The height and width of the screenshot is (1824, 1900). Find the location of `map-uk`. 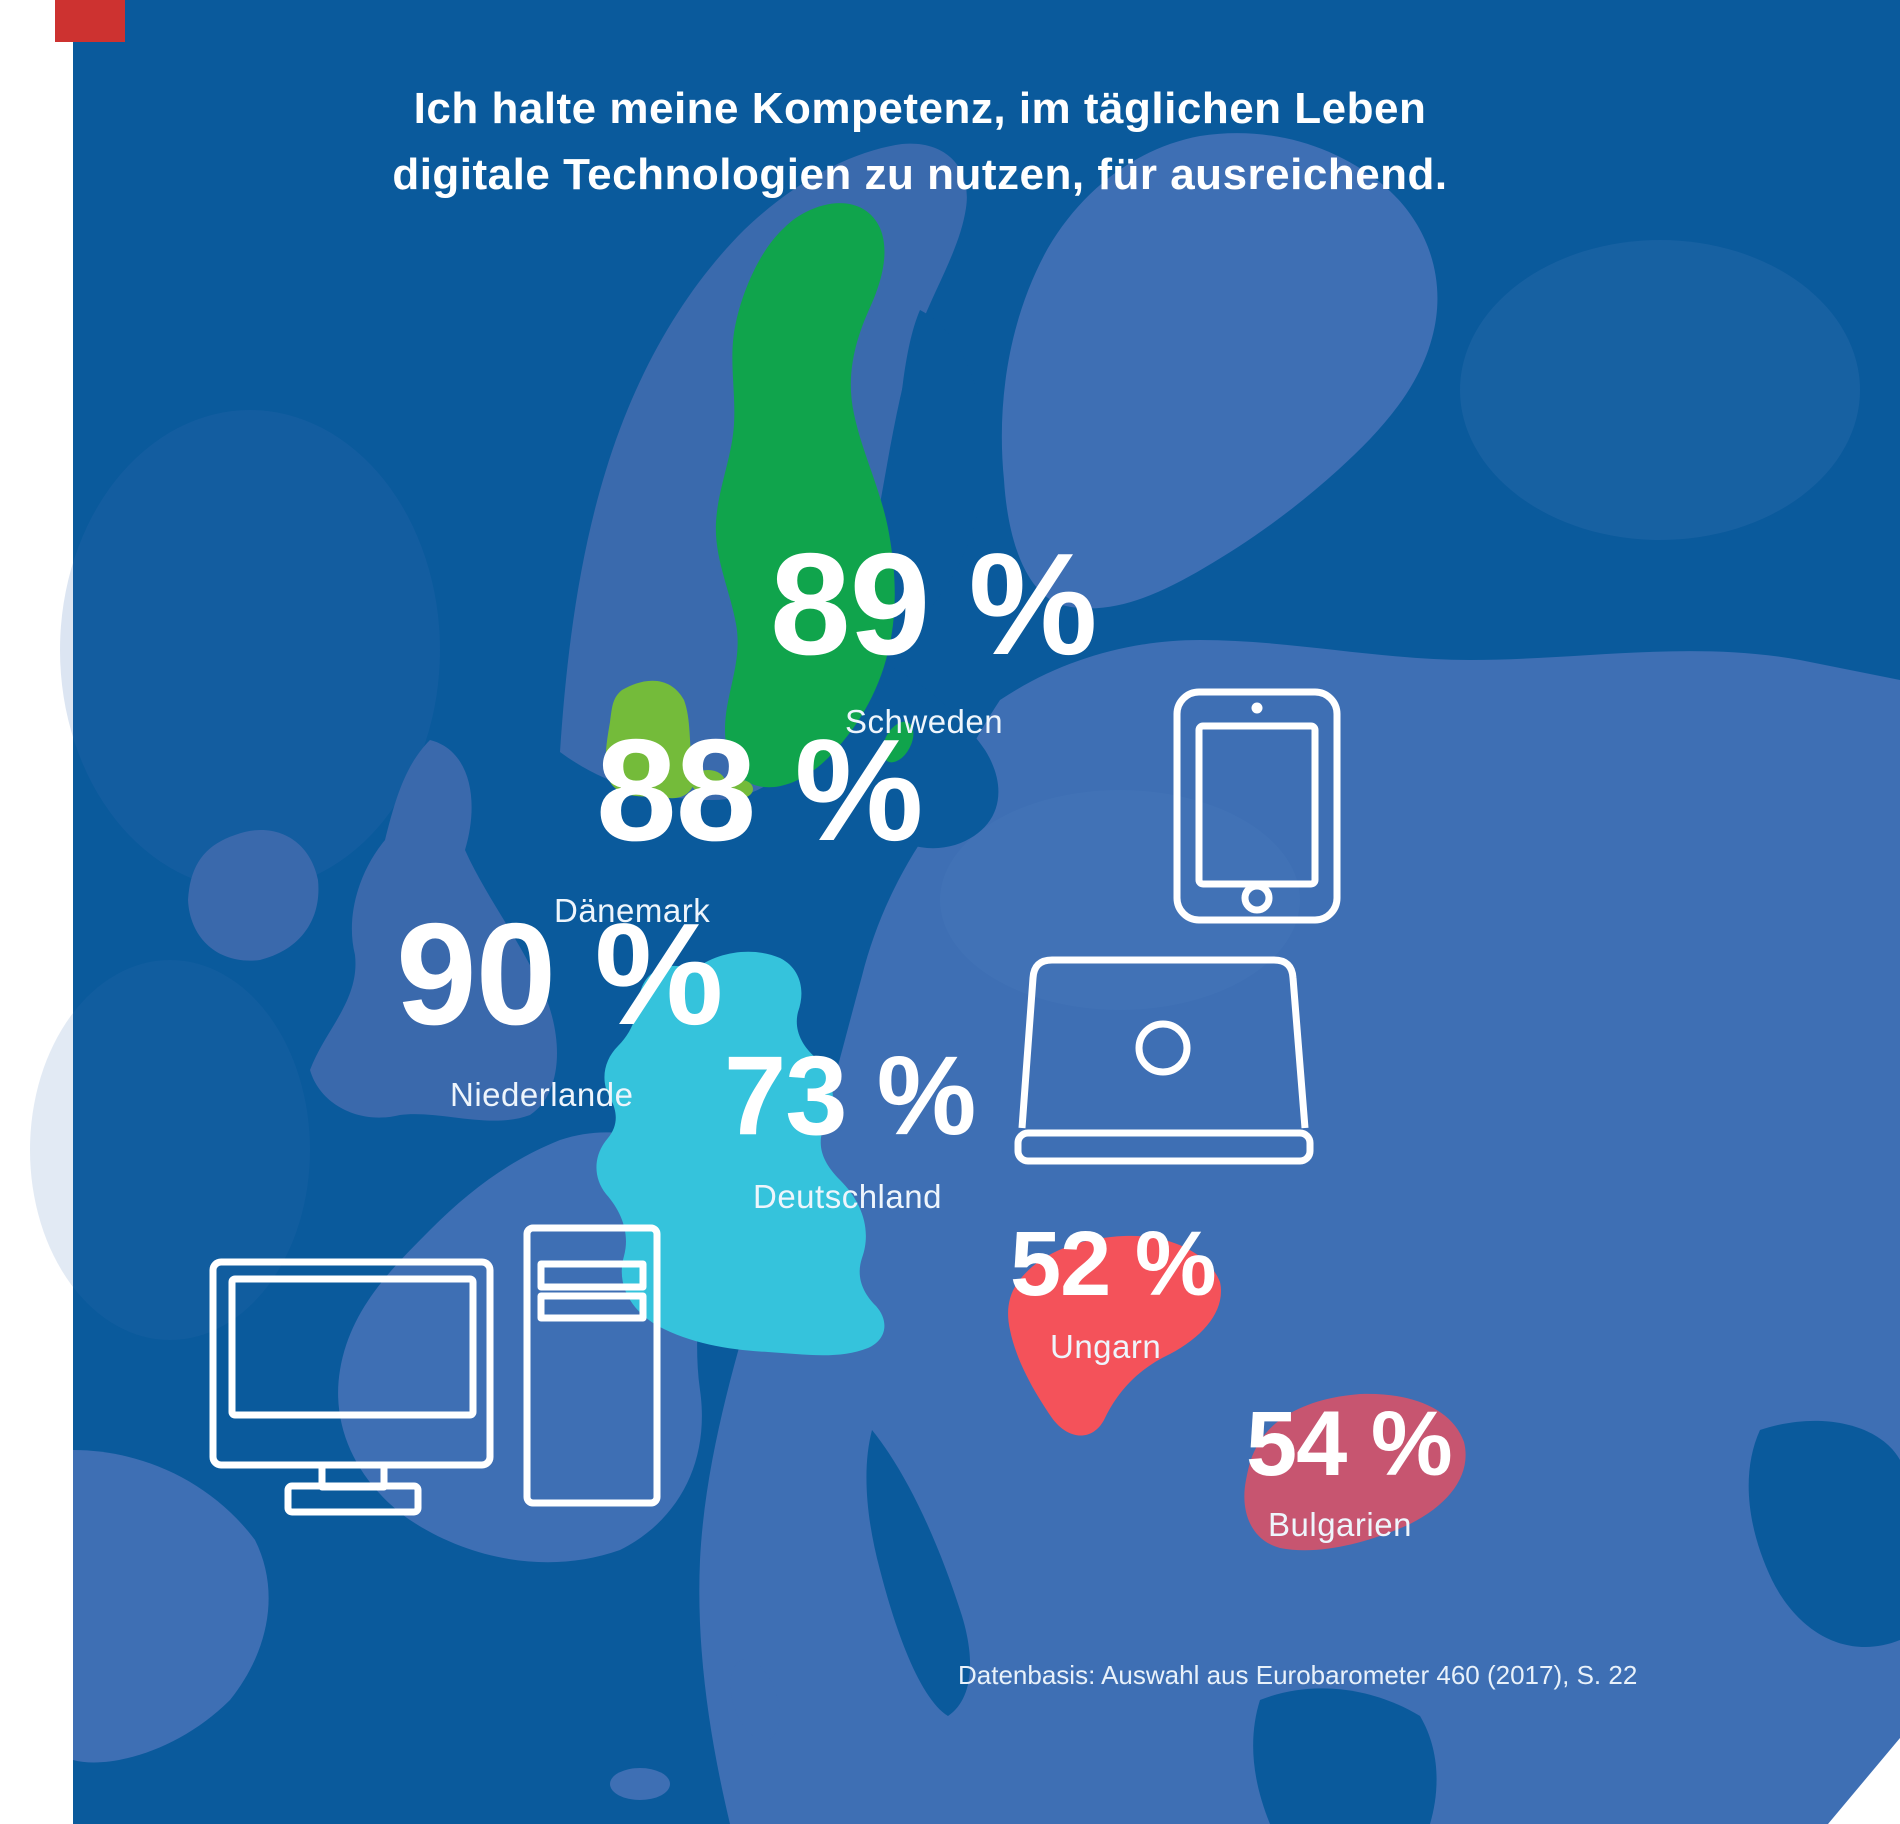

map-uk is located at coordinates (433, 930).